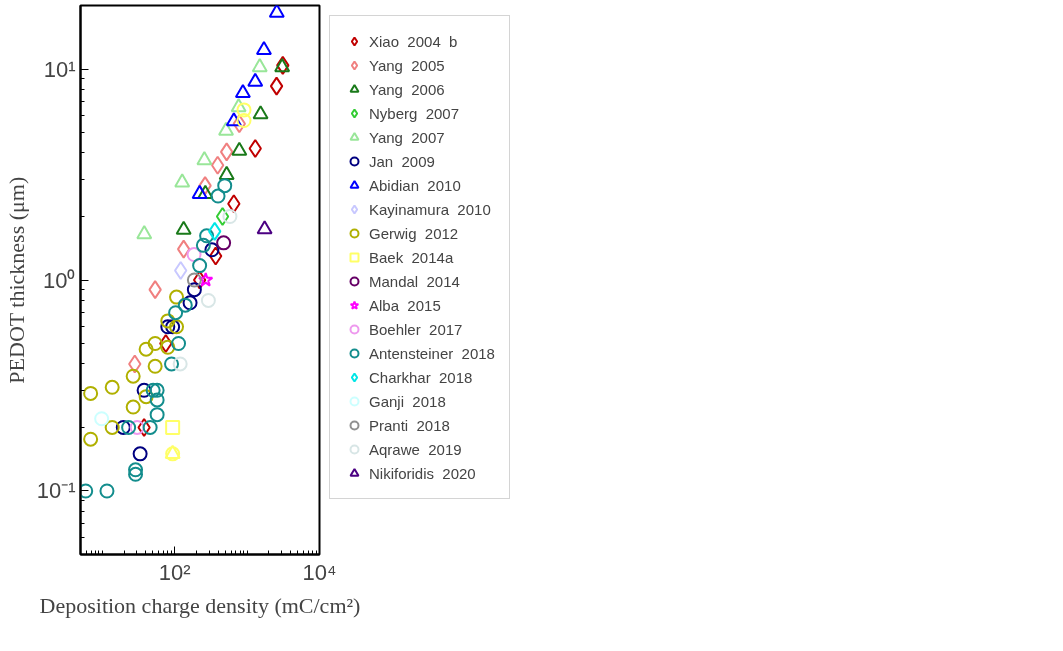  I want to click on x-axis-title: Deposition charge density (mC/cm²), so click(200, 605).